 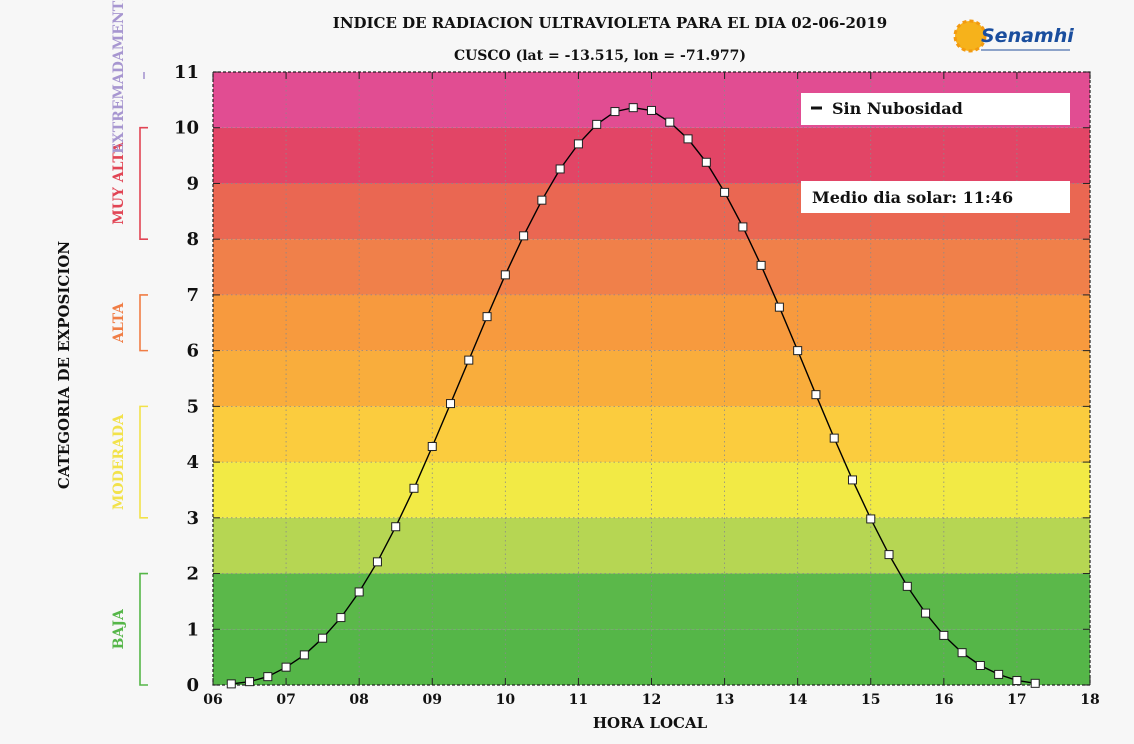 I want to click on y-tick-label: 0, so click(x=192, y=685).